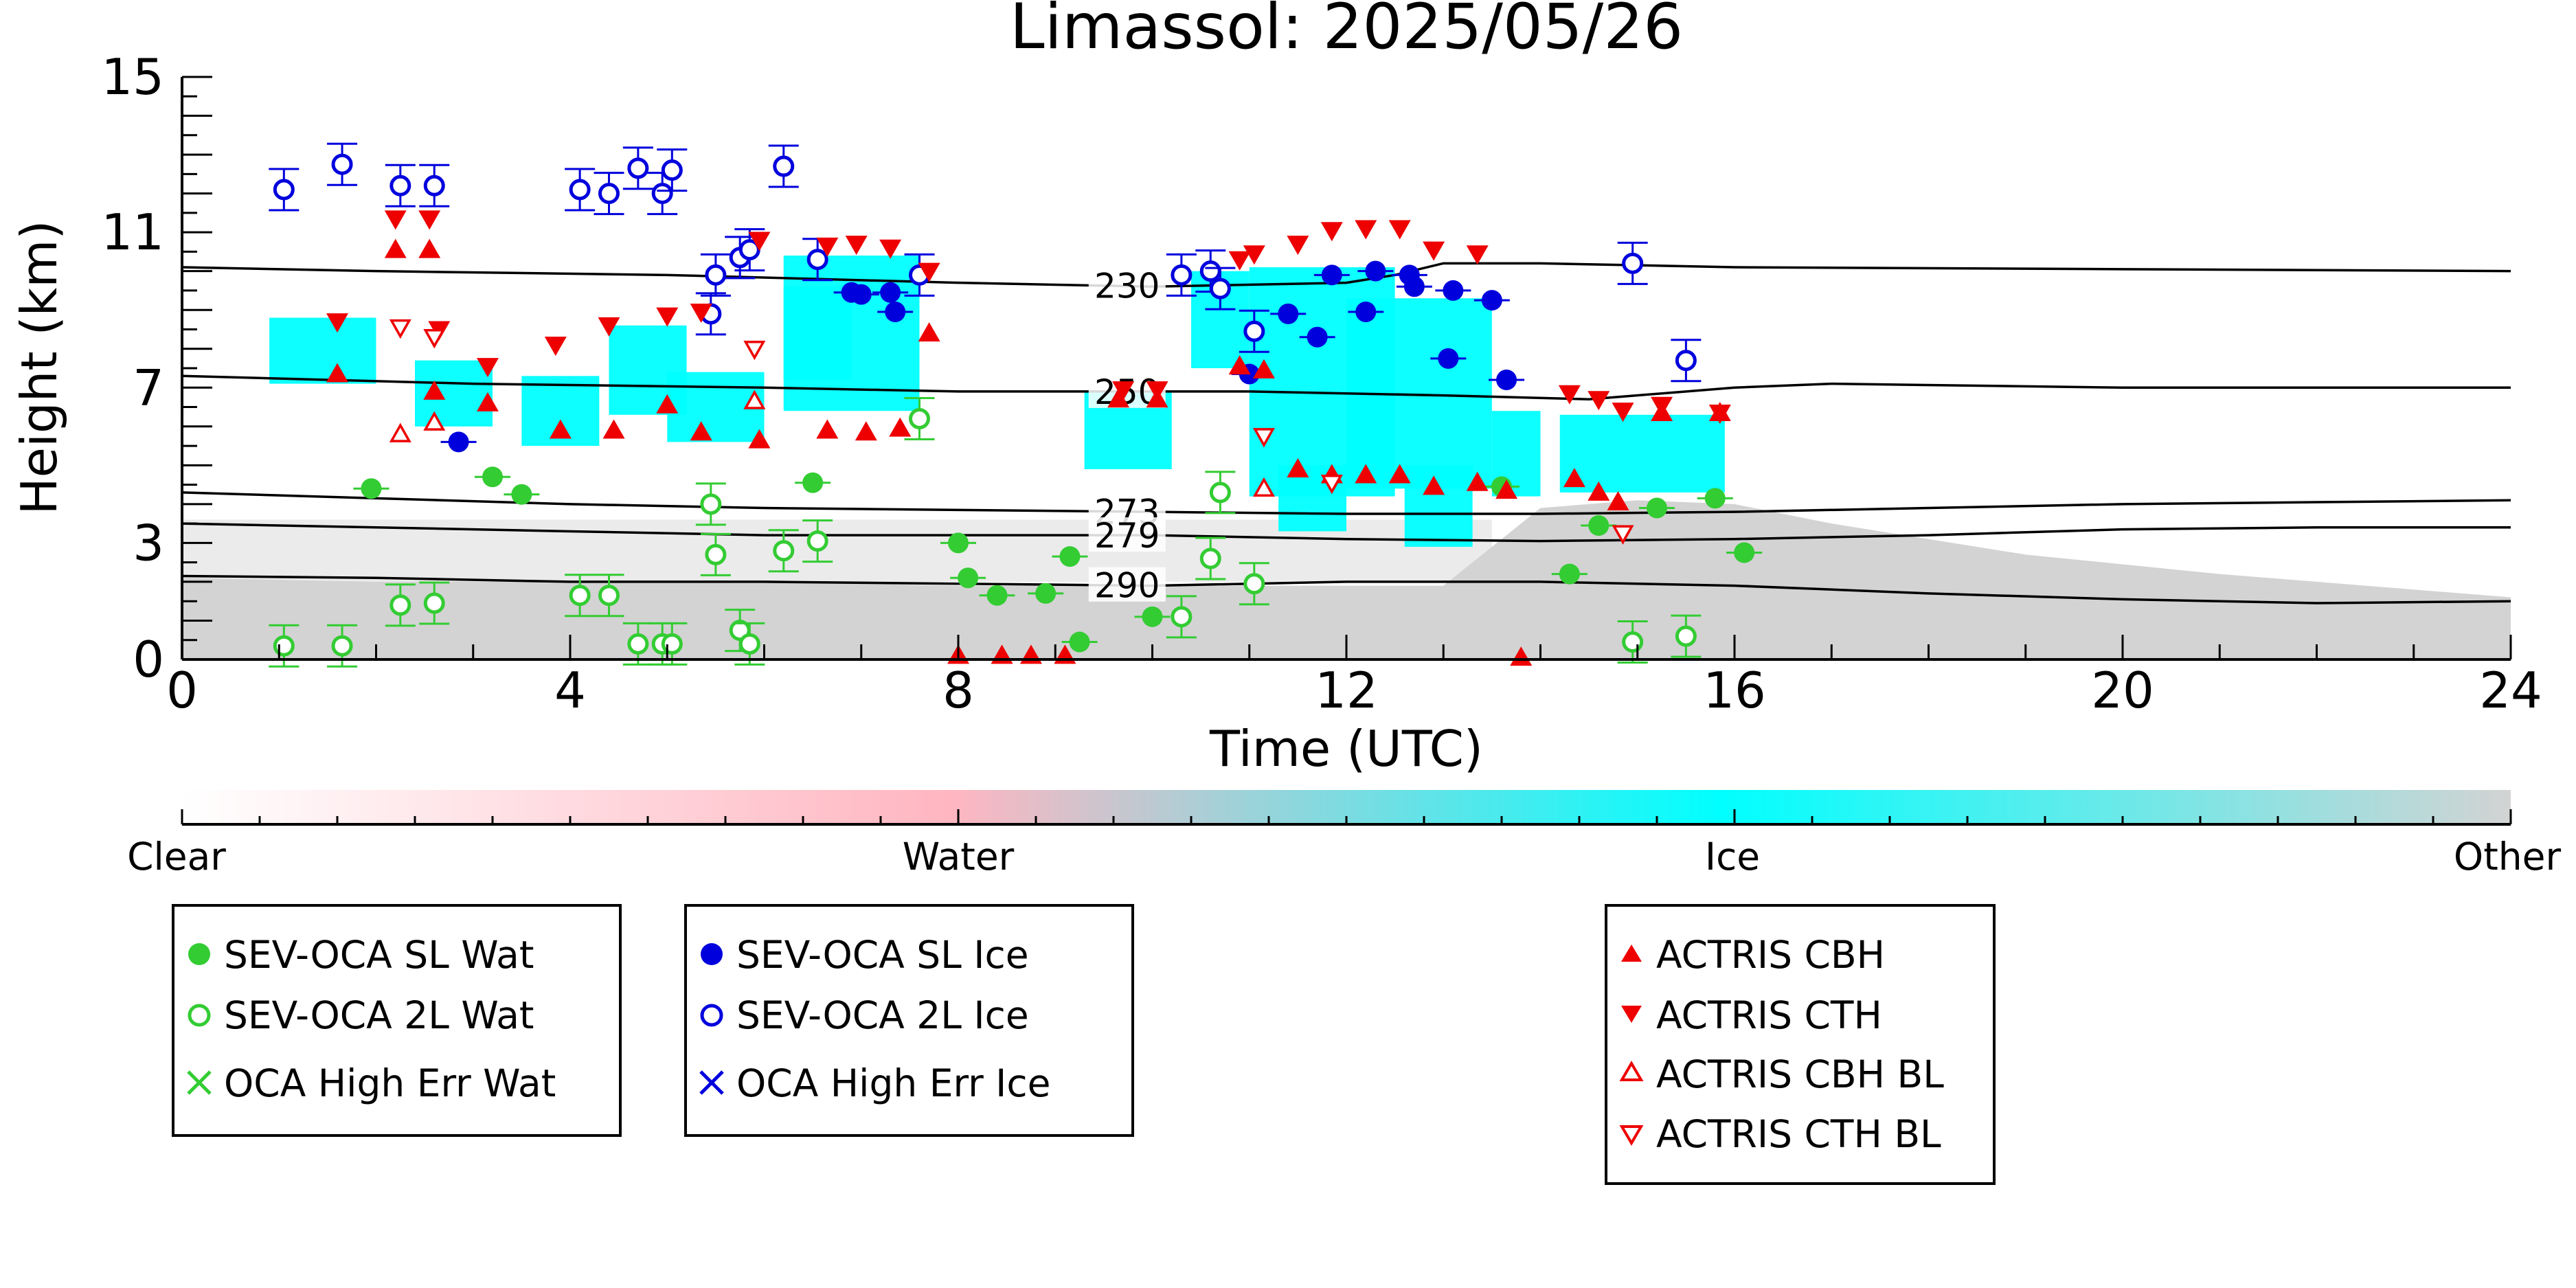 The width and height of the screenshot is (2576, 1288). What do you see at coordinates (199, 954) in the screenshot?
I see `legend-marker-sl-wat` at bounding box center [199, 954].